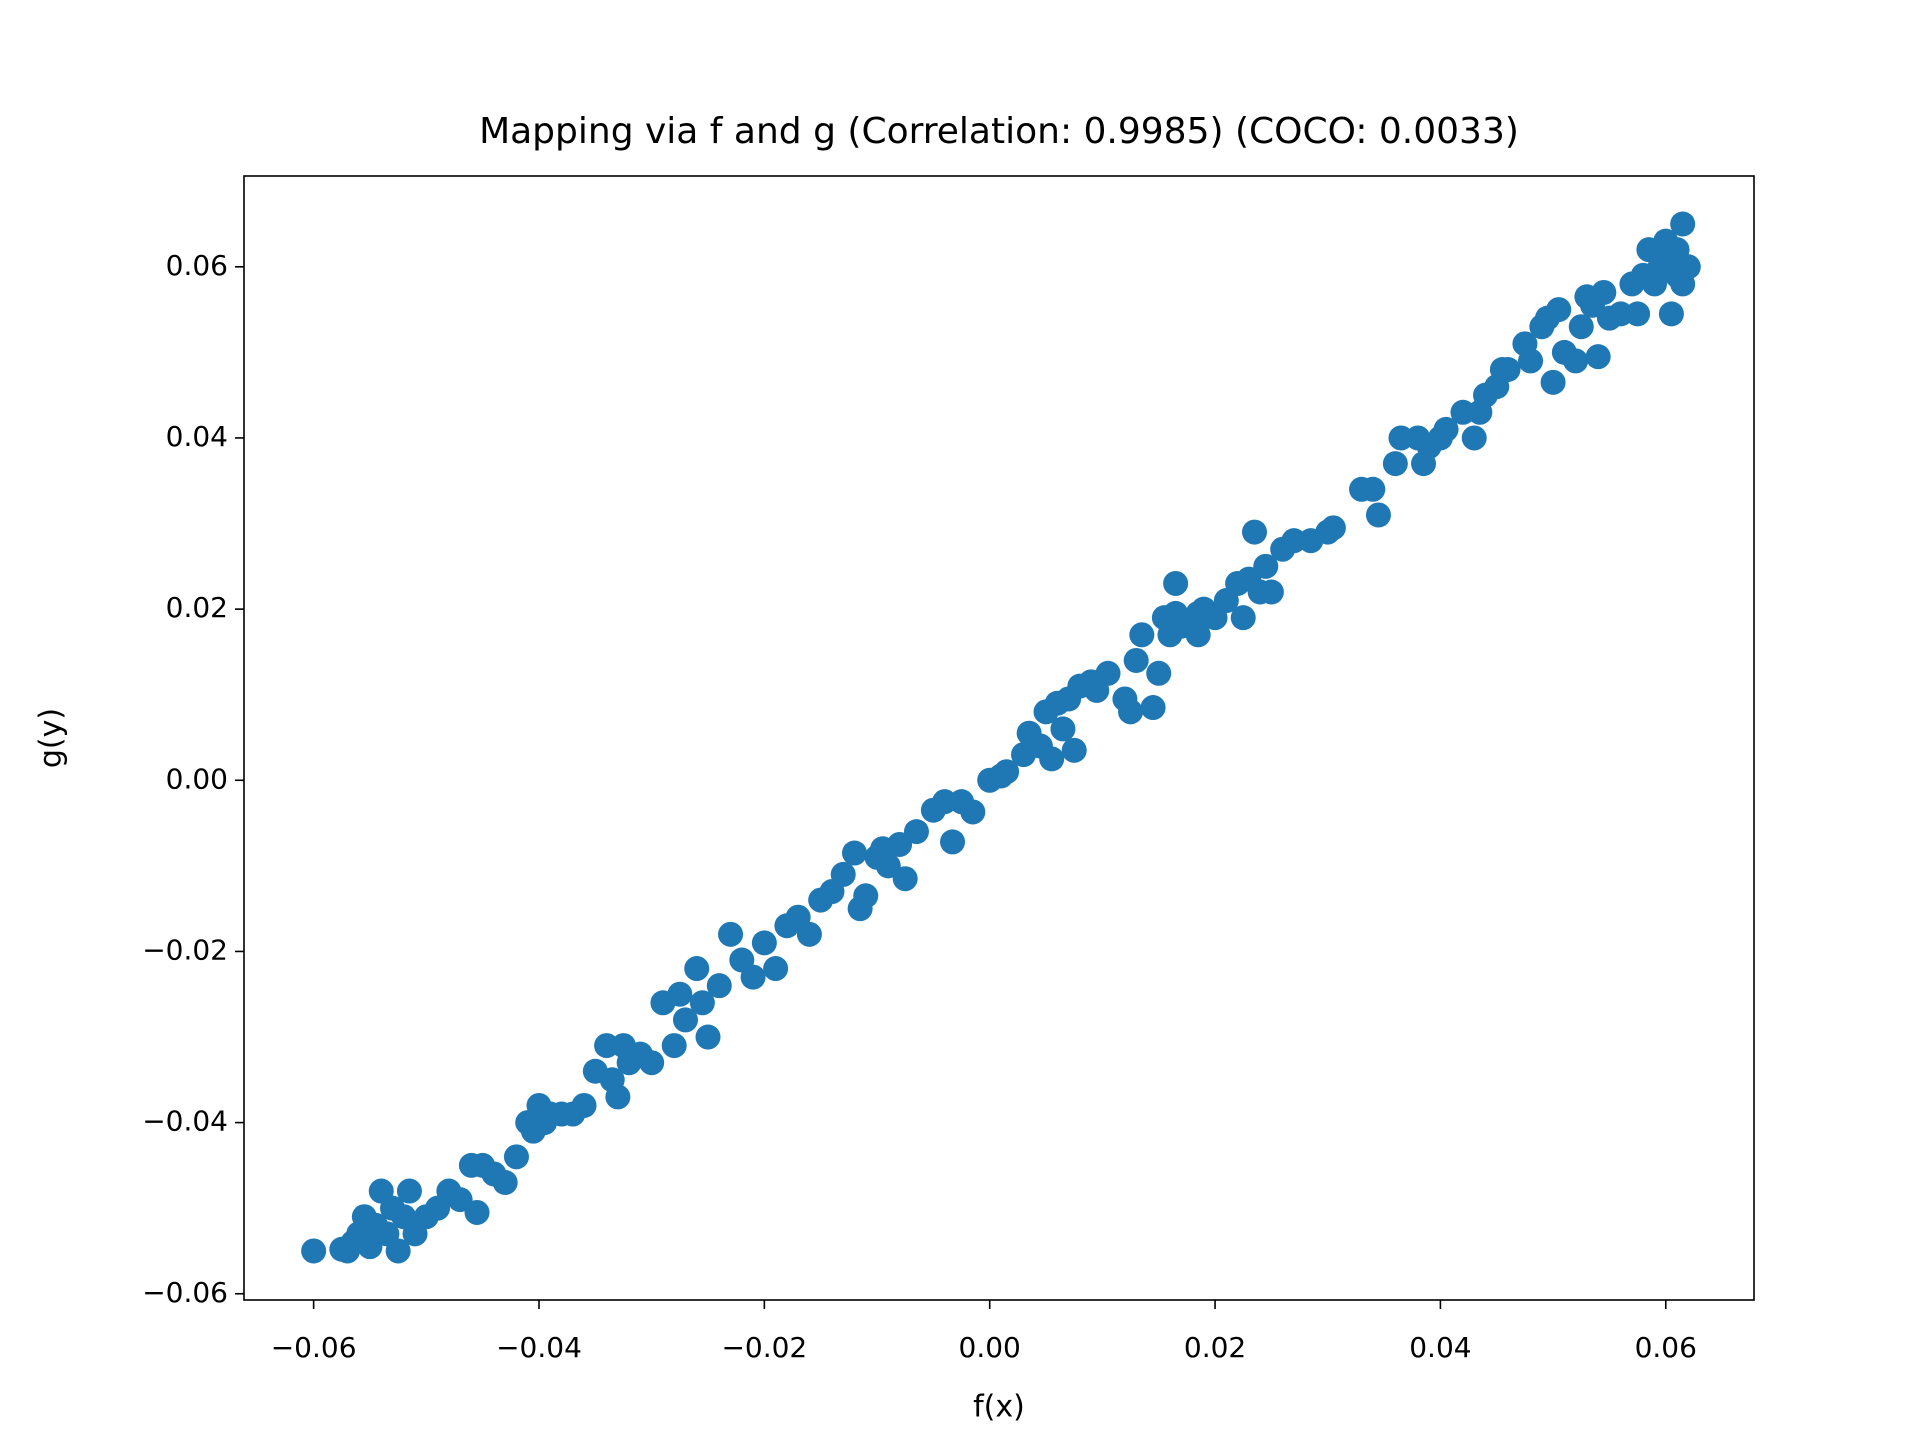 This screenshot has width=1920, height=1440. What do you see at coordinates (1440, 1347) in the screenshot?
I see `x-tick-label: 0.04` at bounding box center [1440, 1347].